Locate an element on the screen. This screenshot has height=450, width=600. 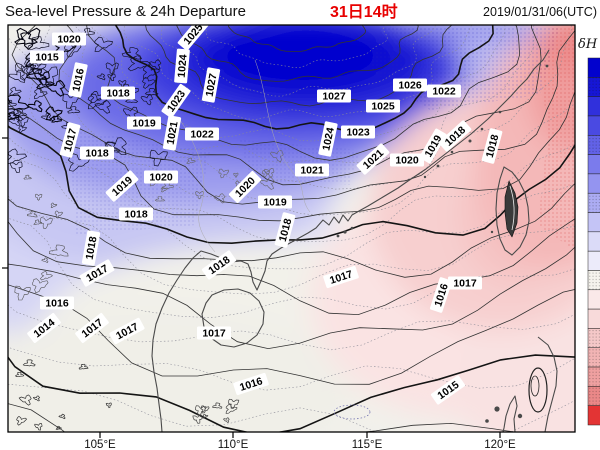
island-luzon is located at coordinates (530, 384).